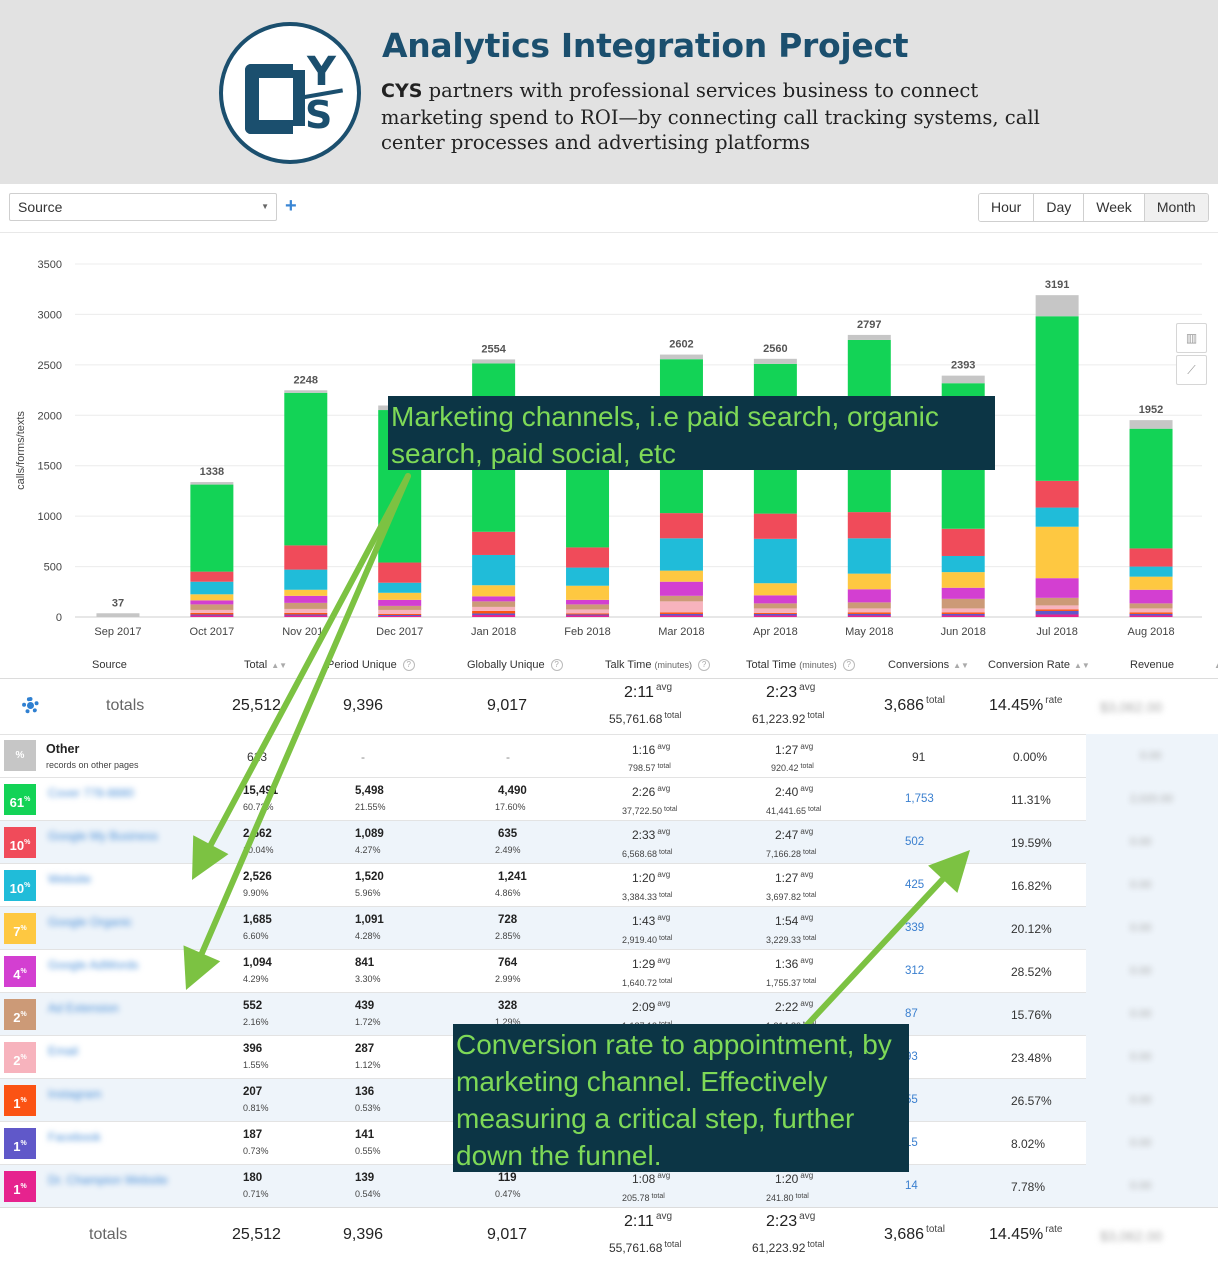  What do you see at coordinates (915, 842) in the screenshot?
I see `conversions-link: 502` at bounding box center [915, 842].